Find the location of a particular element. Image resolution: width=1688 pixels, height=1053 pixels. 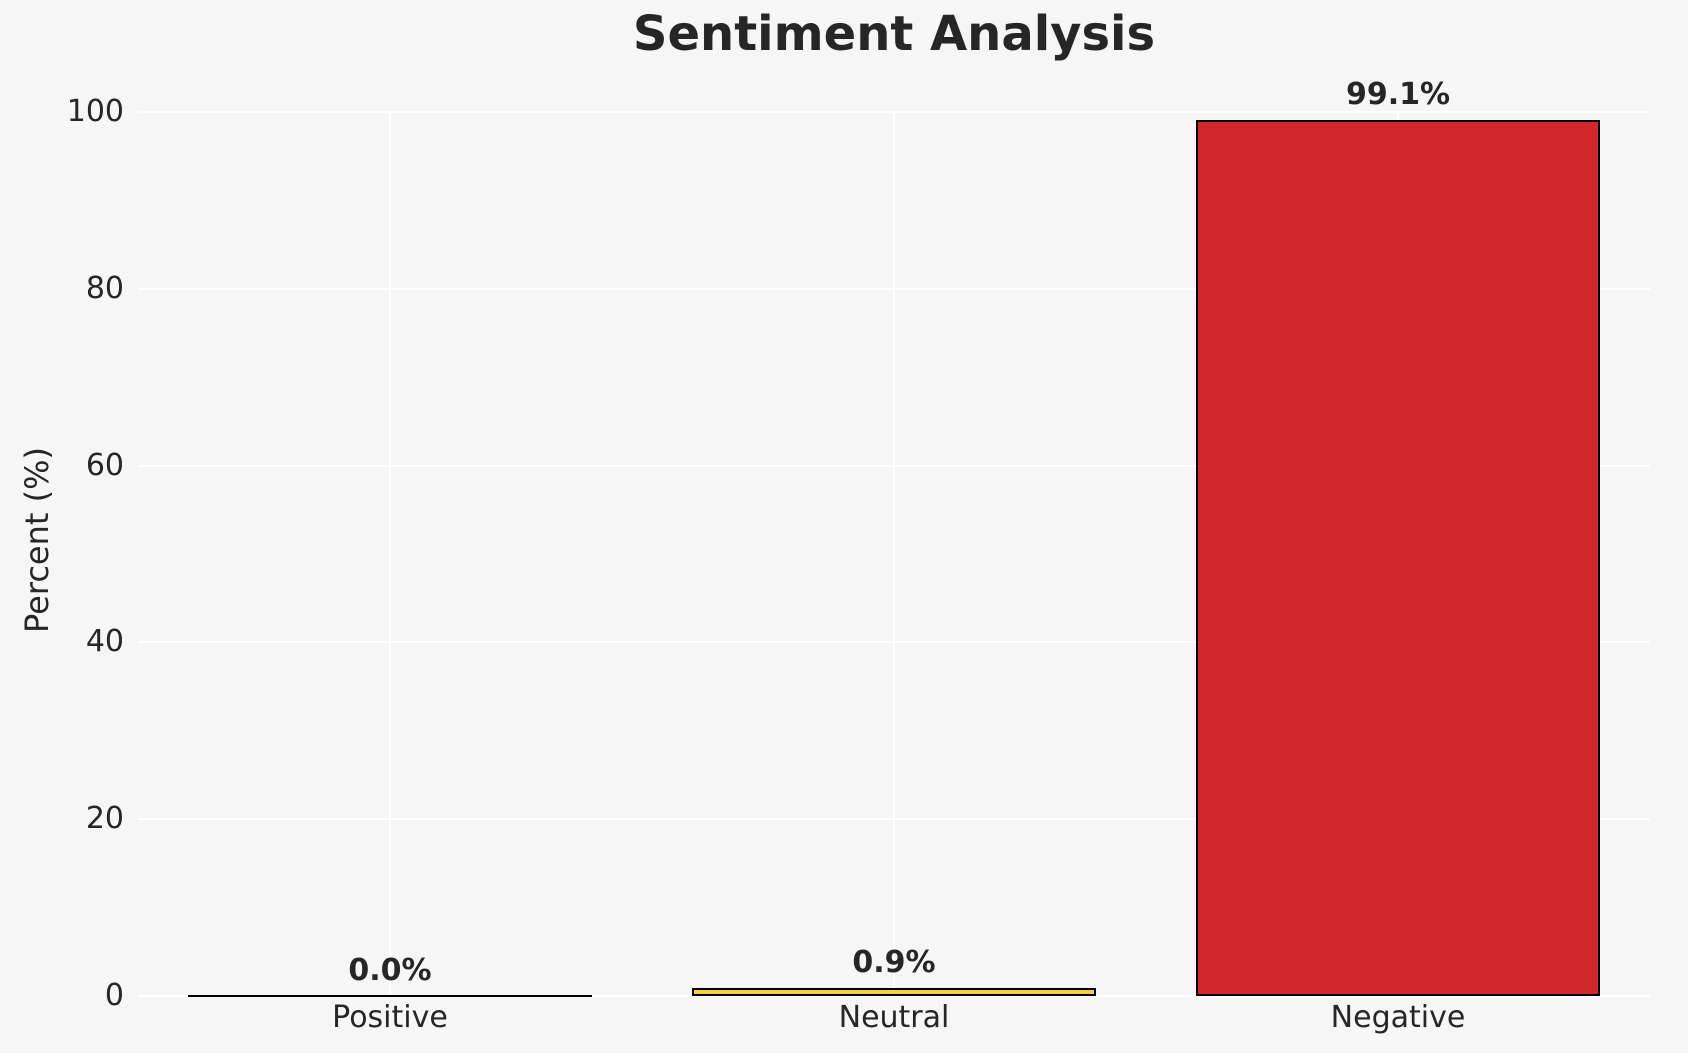

x-tick-label: Neutral is located at coordinates (894, 1017).